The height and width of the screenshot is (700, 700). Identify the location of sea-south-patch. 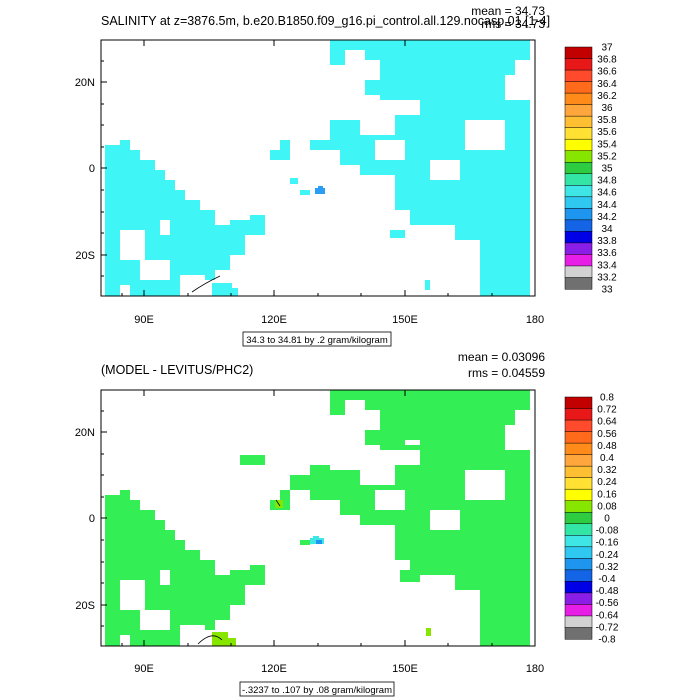
(225, 289).